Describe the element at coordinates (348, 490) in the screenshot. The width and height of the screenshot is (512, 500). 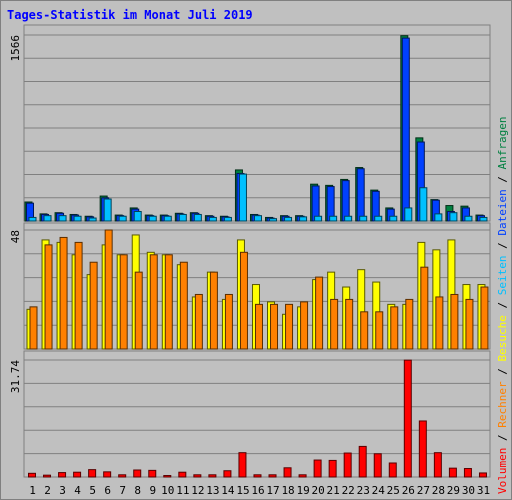
I see `x-tick-label: 22` at that location.